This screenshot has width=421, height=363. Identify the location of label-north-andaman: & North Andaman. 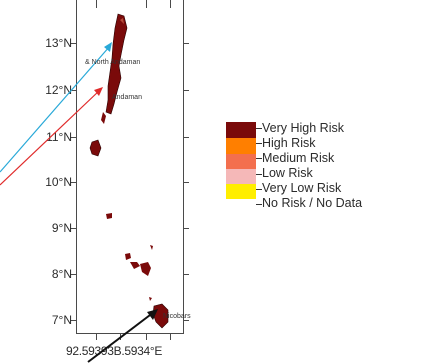
(113, 62).